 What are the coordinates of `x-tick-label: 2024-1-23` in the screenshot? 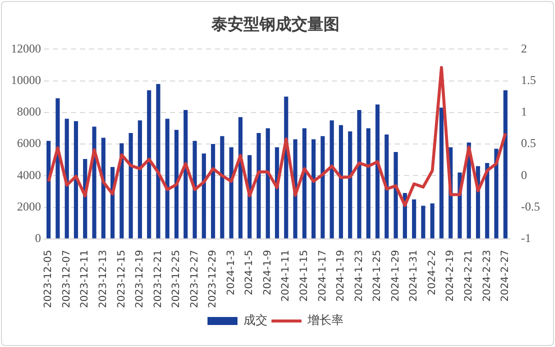 It's located at (359, 276).